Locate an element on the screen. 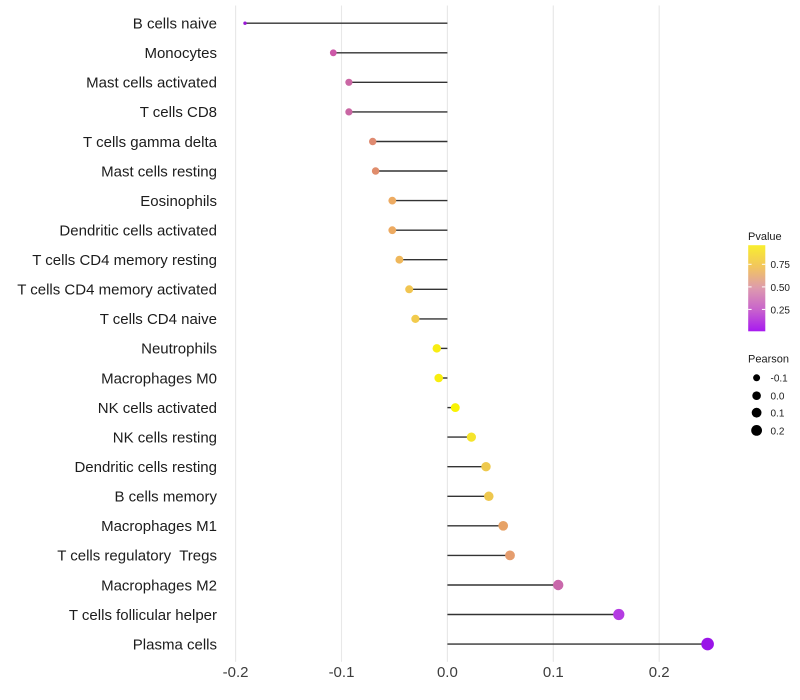 The image size is (800, 700). svg-text: NK cells activated is located at coordinates (157, 408).